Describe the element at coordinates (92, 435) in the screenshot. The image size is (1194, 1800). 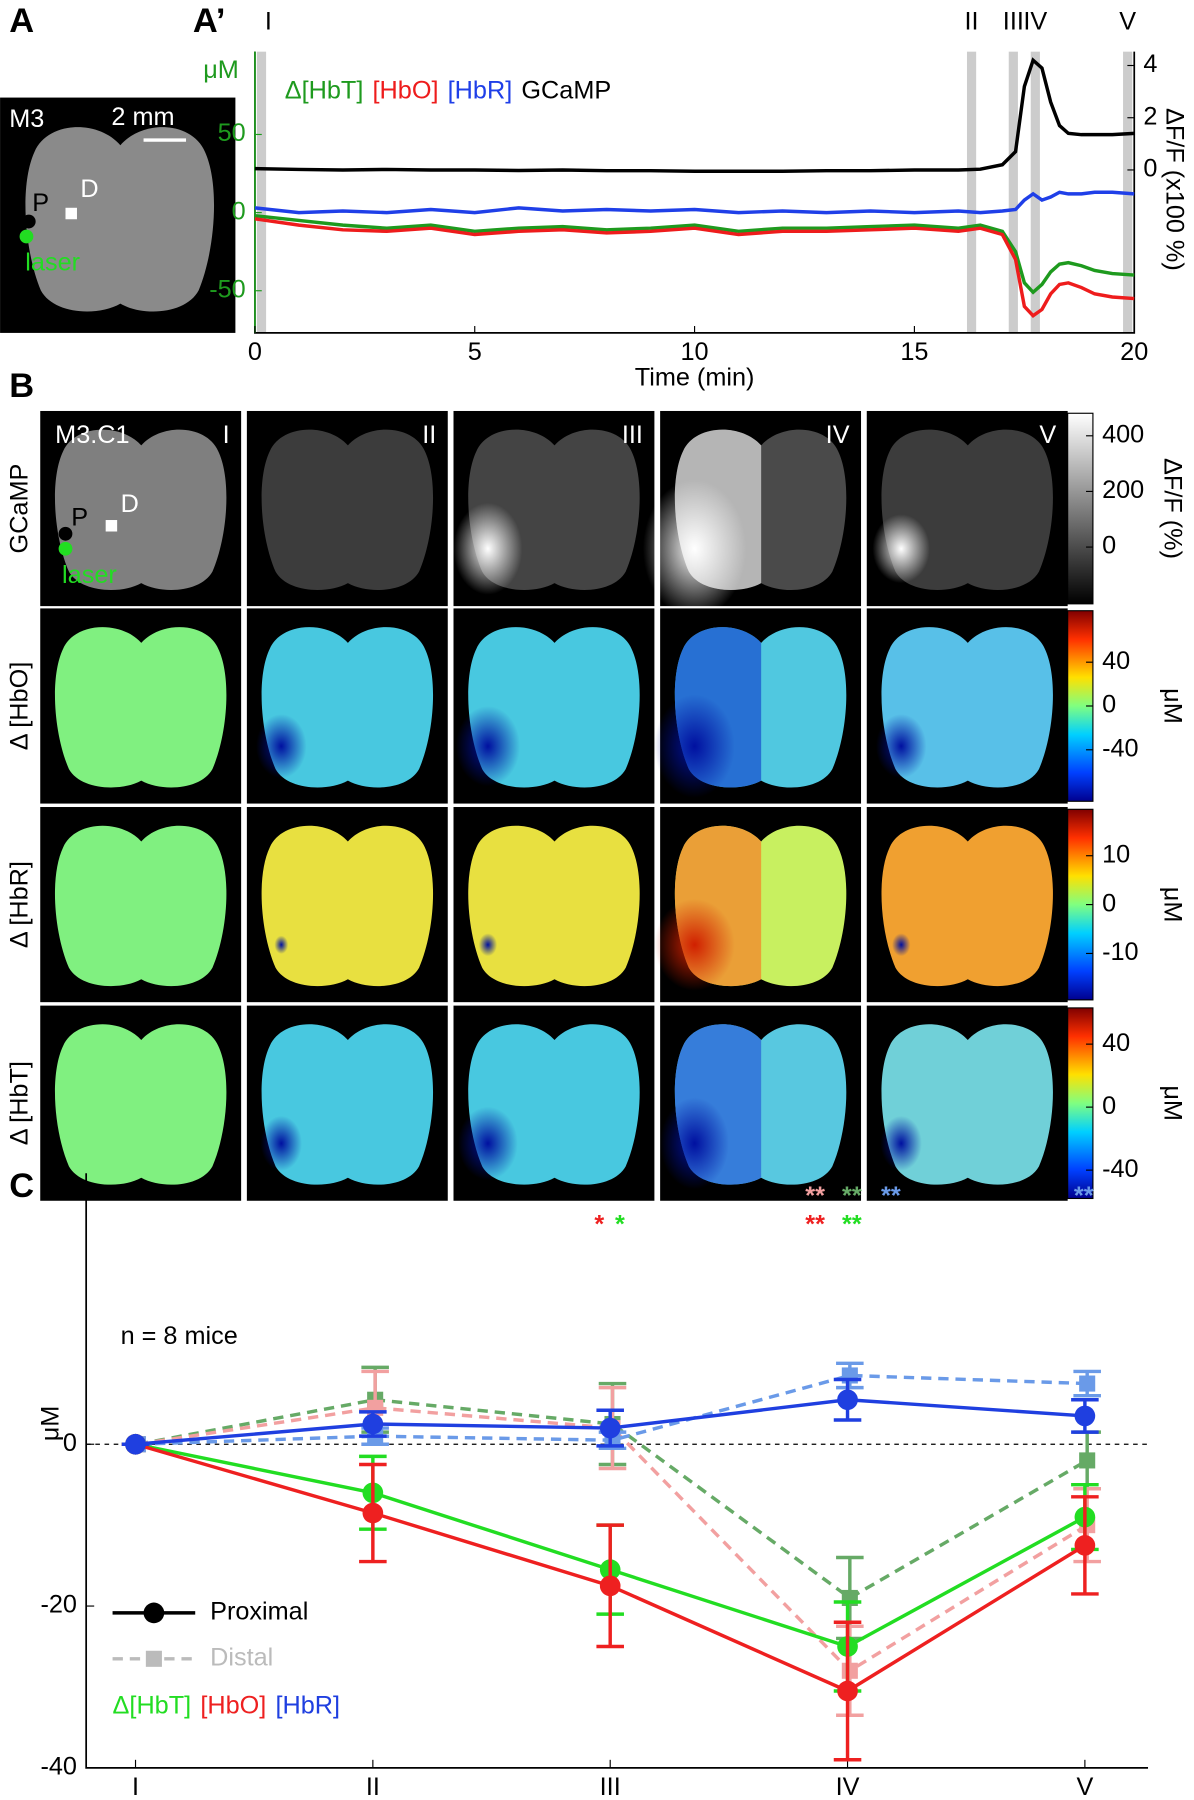
I see `inset-label: M3.C1` at that location.